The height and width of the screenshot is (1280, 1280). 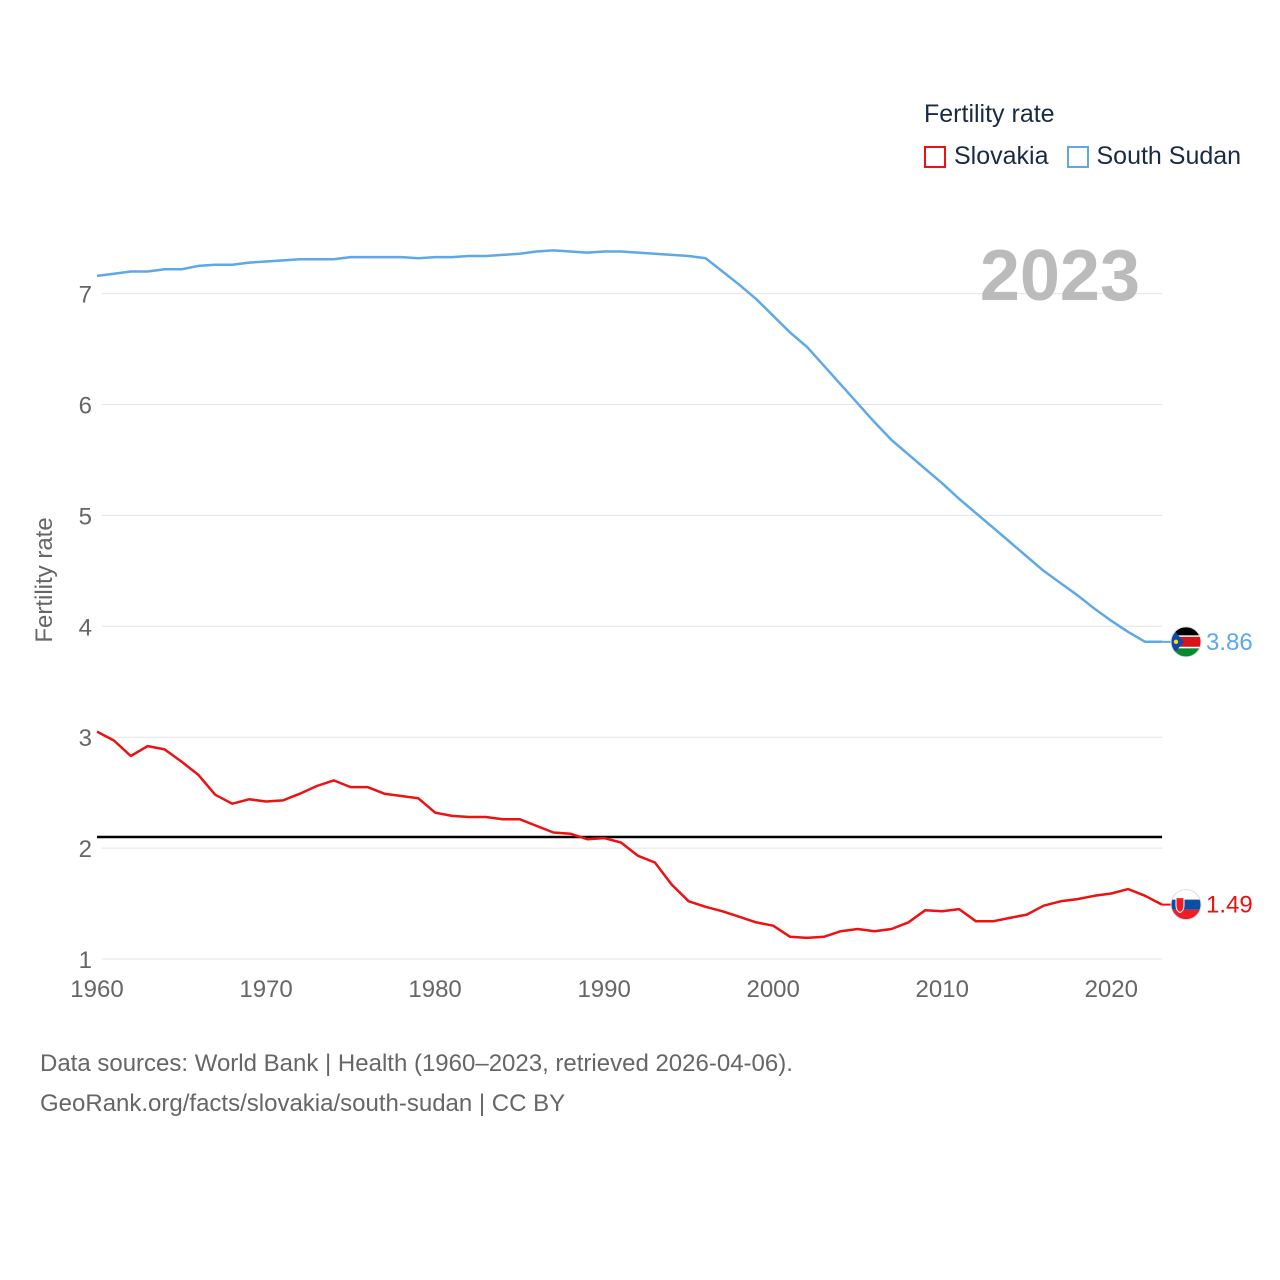 What do you see at coordinates (1207, 773) in the screenshot?
I see `series-end-markers: 1.49 3.86` at bounding box center [1207, 773].